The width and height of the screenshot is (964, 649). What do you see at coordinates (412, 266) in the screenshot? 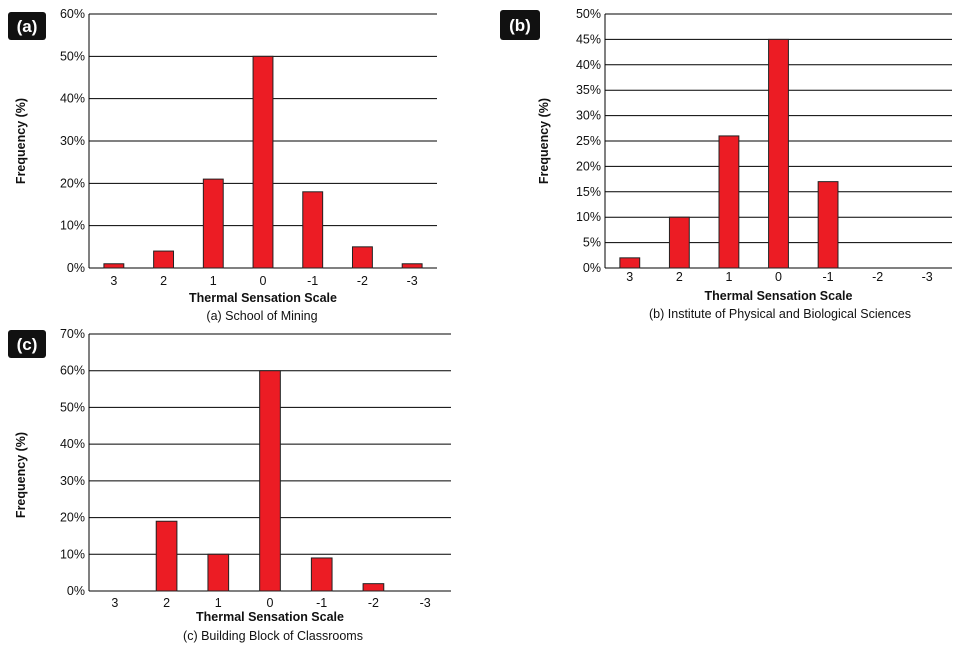
I see `bar--3` at bounding box center [412, 266].